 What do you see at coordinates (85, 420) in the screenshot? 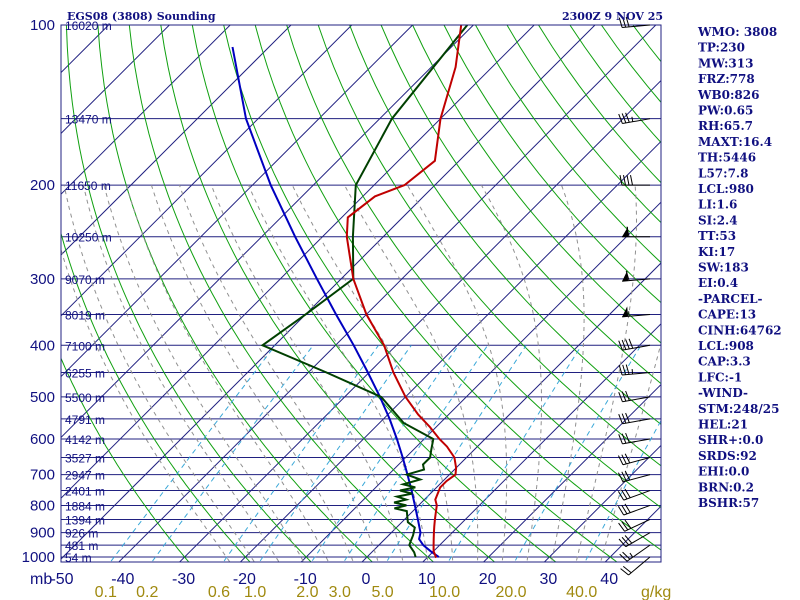
I see `height-label: 4791 m` at bounding box center [85, 420].